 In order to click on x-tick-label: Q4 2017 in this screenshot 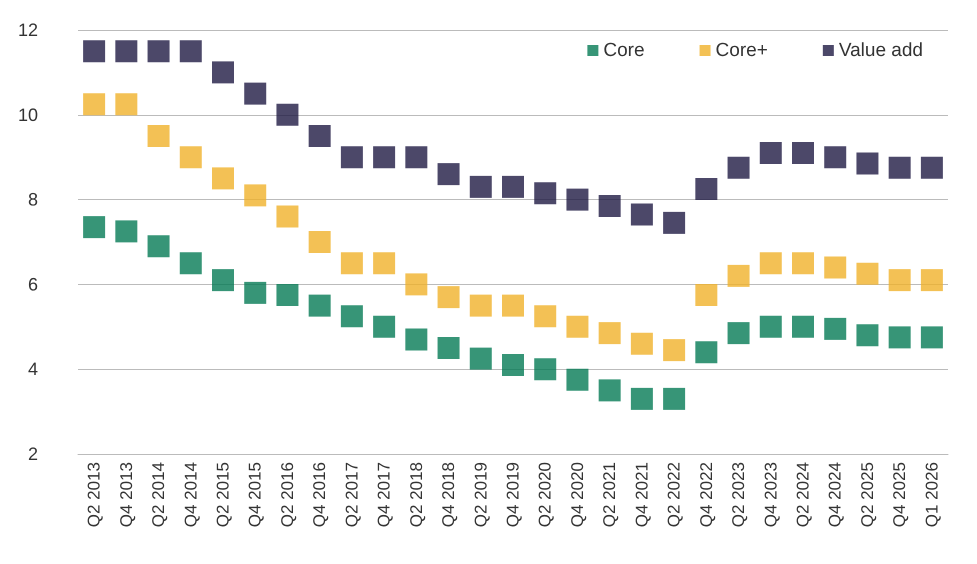, I will do `click(384, 495)`.